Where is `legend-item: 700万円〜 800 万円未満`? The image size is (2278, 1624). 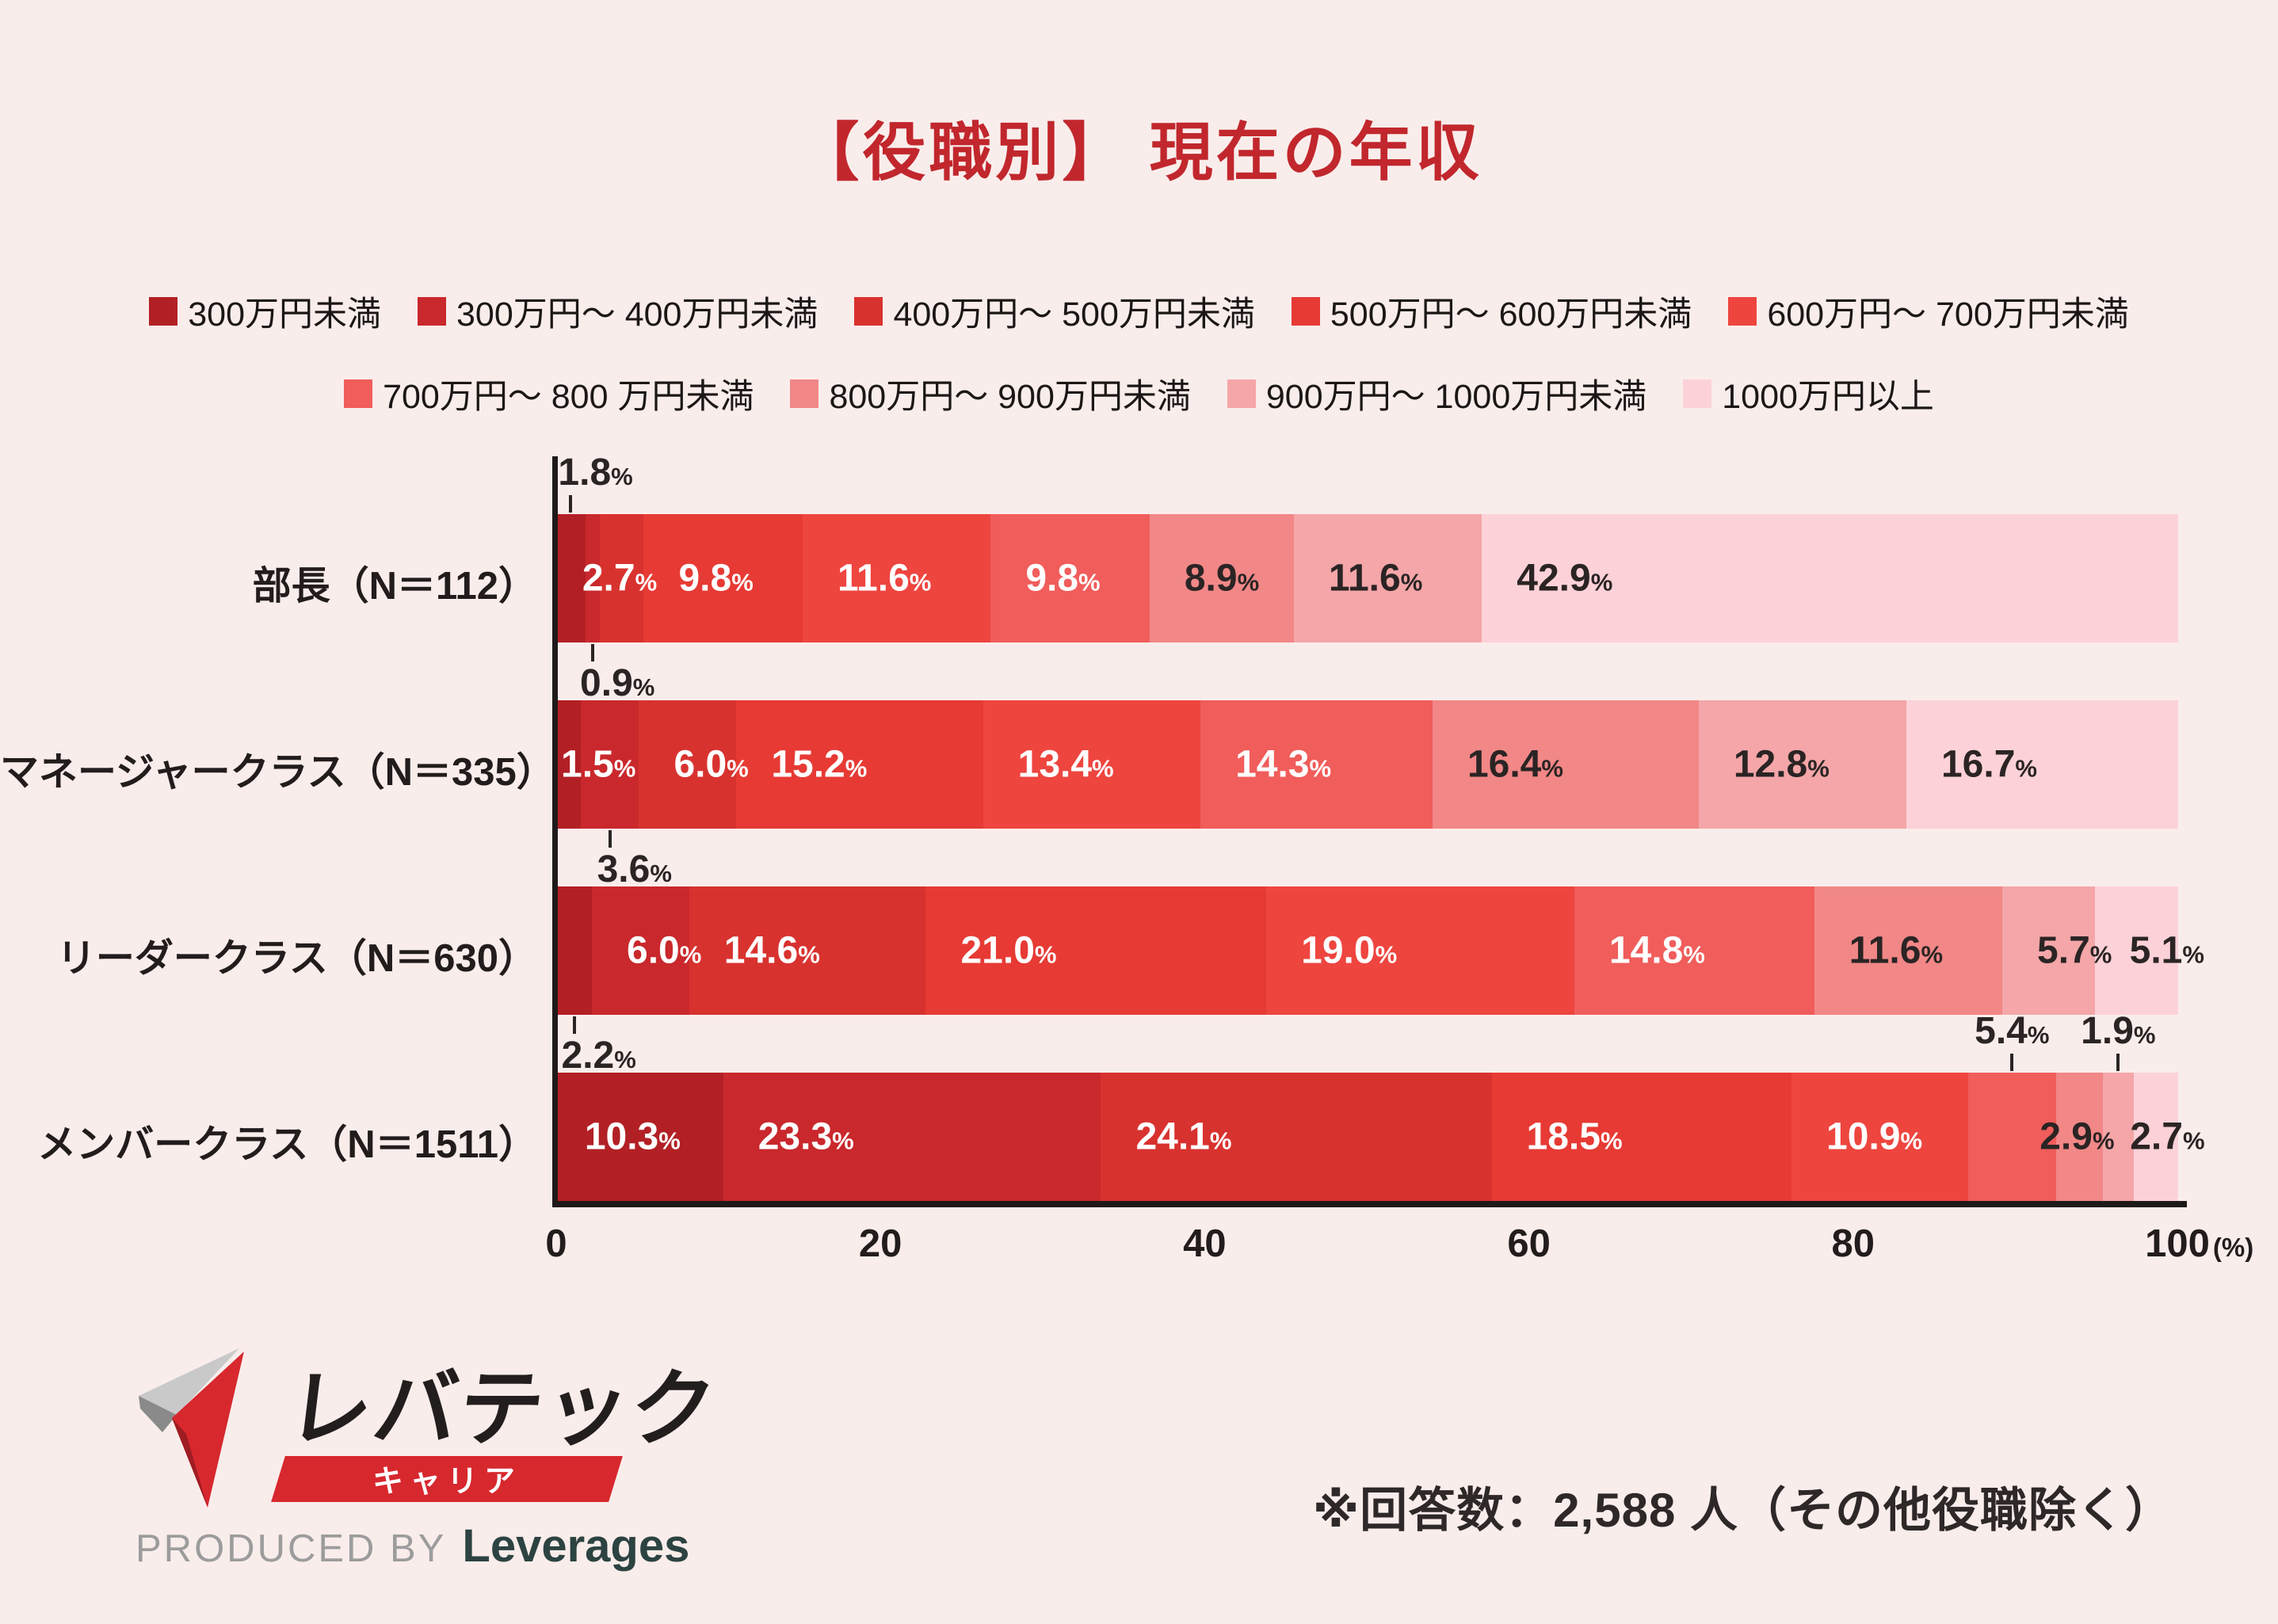 legend-item: 700万円〜 800 万円未満 is located at coordinates (549, 393).